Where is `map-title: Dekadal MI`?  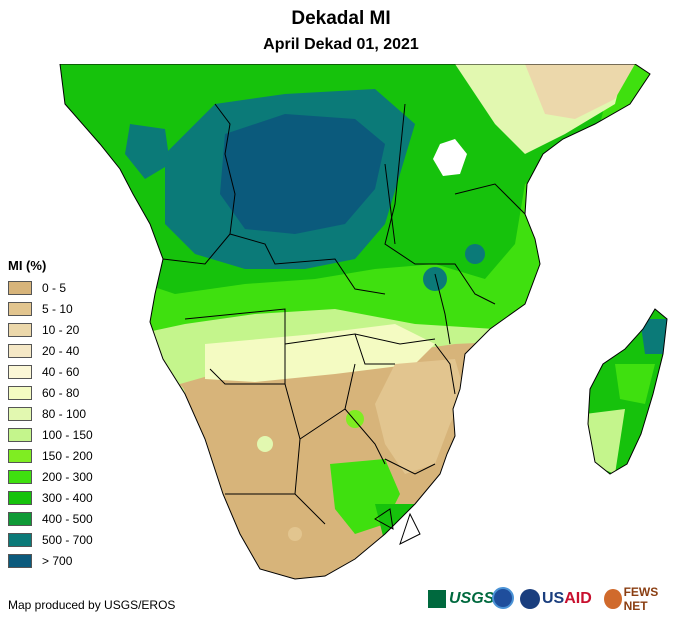 map-title: Dekadal MI is located at coordinates (341, 18).